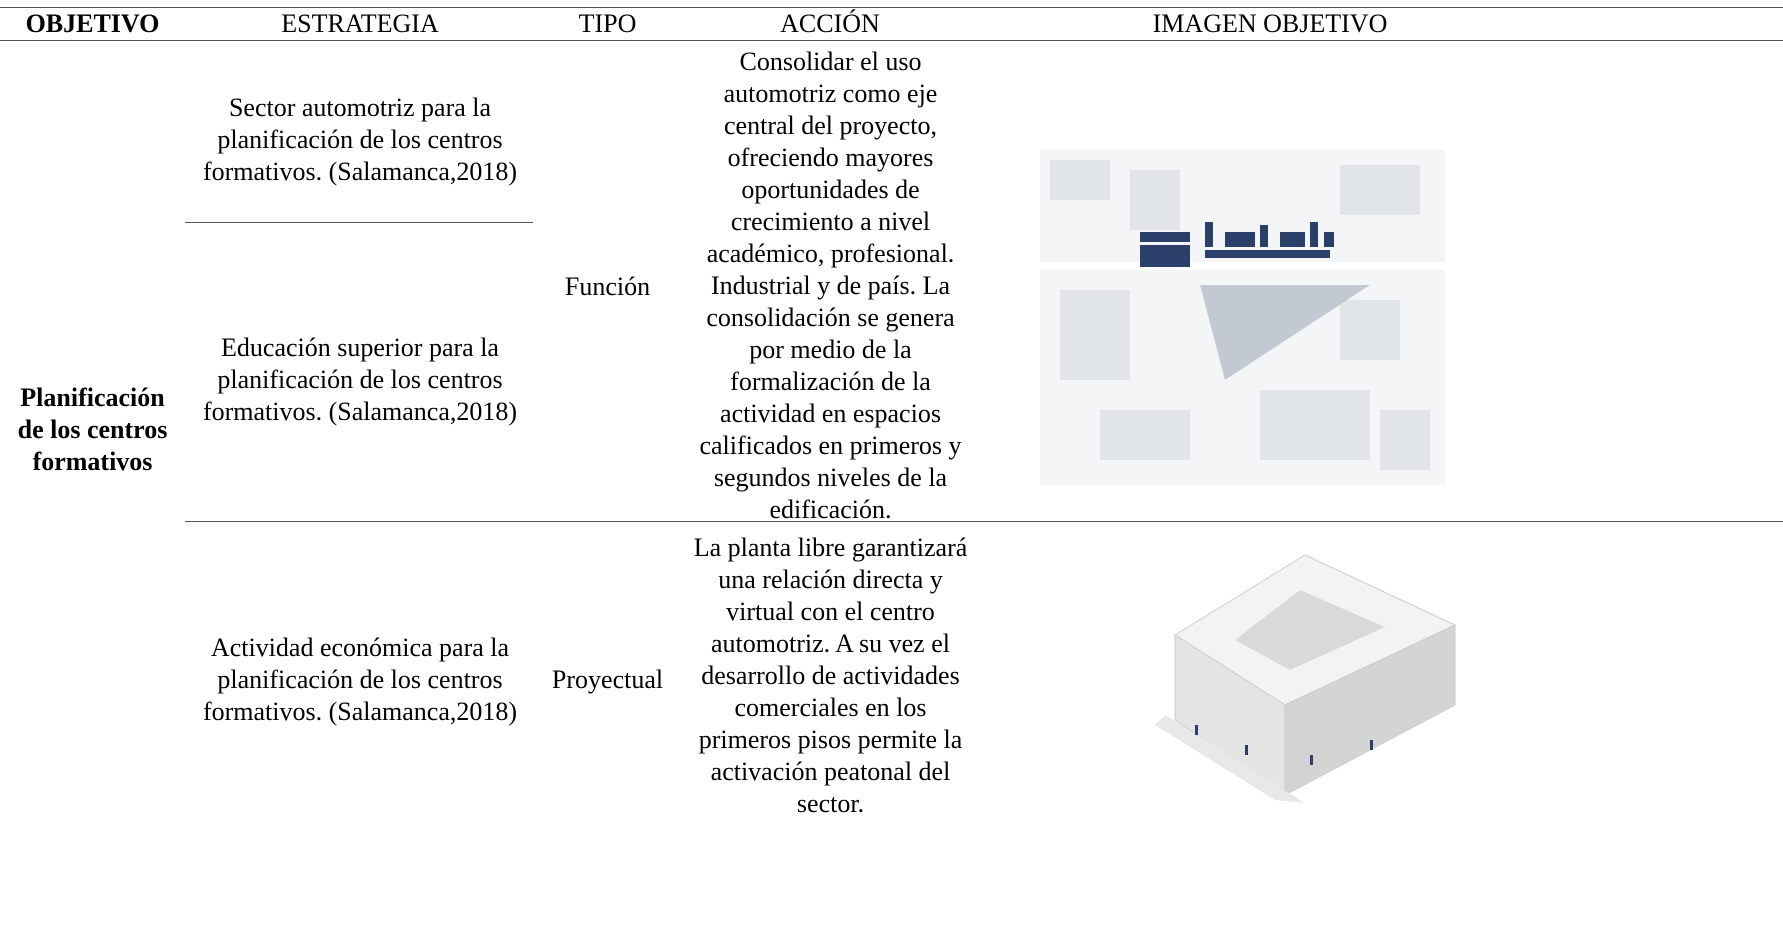 Image resolution: width=1783 pixels, height=928 pixels. I want to click on header-cell: TIPO, so click(607, 23).